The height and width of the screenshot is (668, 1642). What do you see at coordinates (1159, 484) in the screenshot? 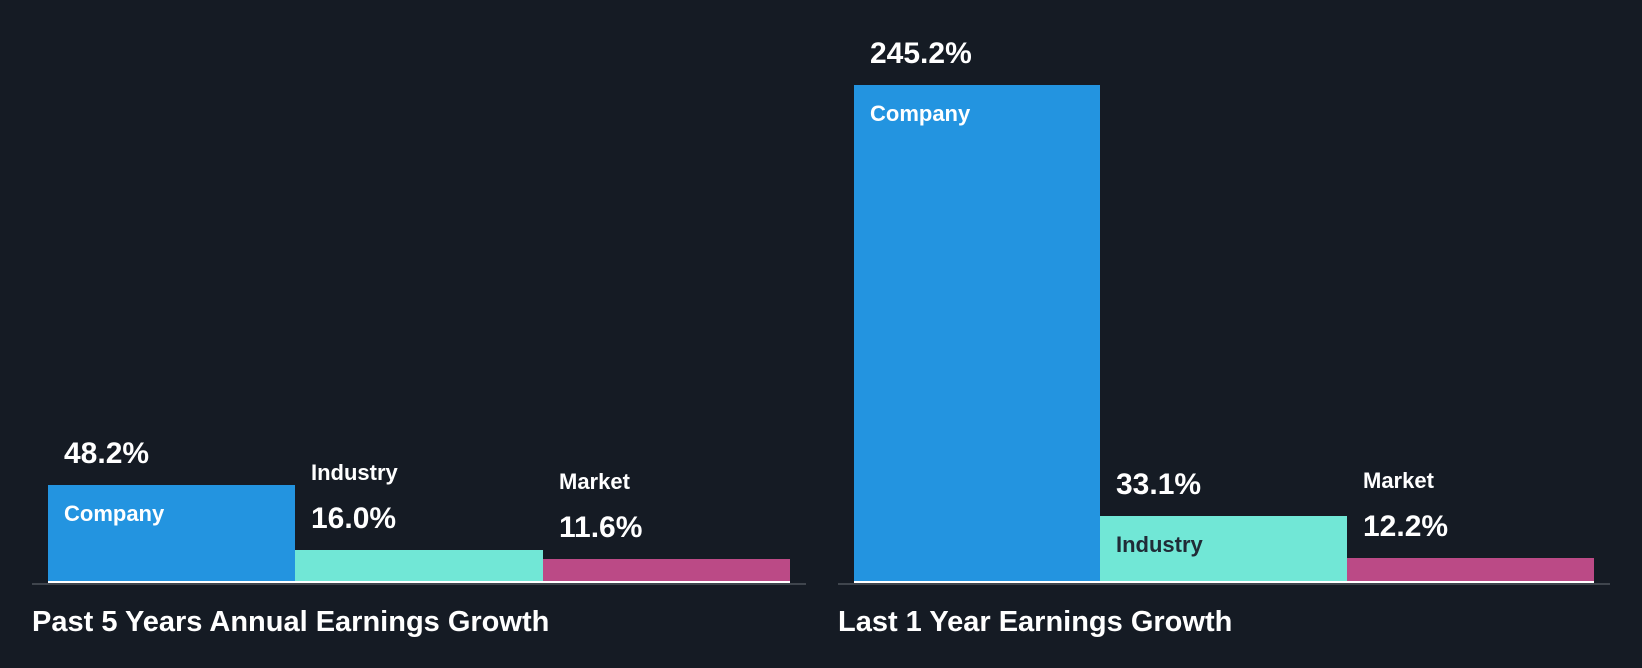
I see `value-label-industry: 33.1%` at bounding box center [1159, 484].